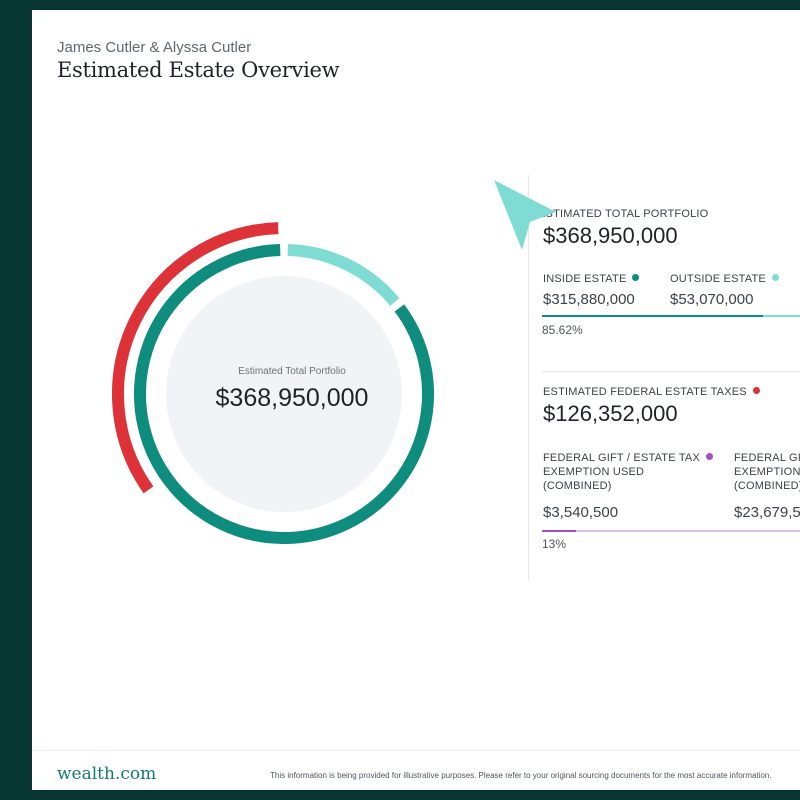 The height and width of the screenshot is (800, 800). What do you see at coordinates (591, 279) in the screenshot?
I see `inside-estate-label: INSIDE ESTATE` at bounding box center [591, 279].